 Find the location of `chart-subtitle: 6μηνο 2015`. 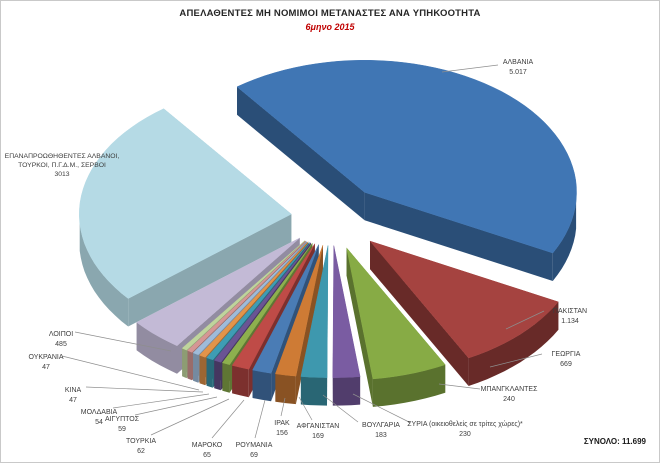

chart-subtitle: 6μηνο 2015 is located at coordinates (330, 27).